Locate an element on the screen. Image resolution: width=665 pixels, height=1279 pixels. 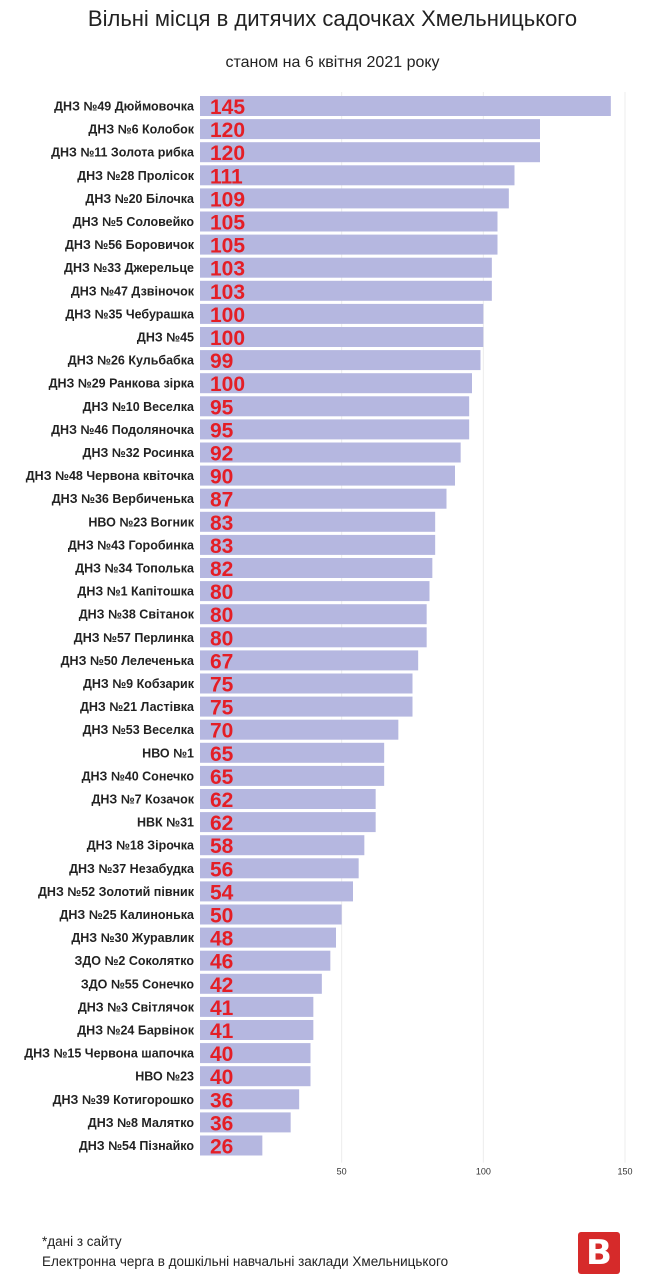
value-label: 80 is located at coordinates (221, 615).